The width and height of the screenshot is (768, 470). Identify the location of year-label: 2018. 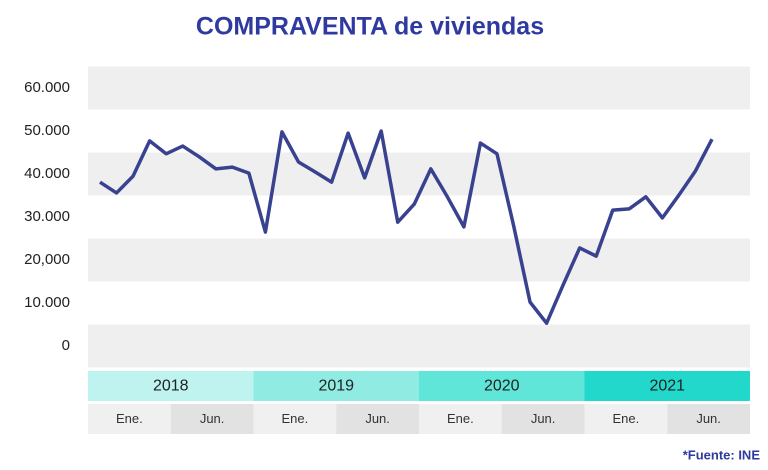
(171, 386).